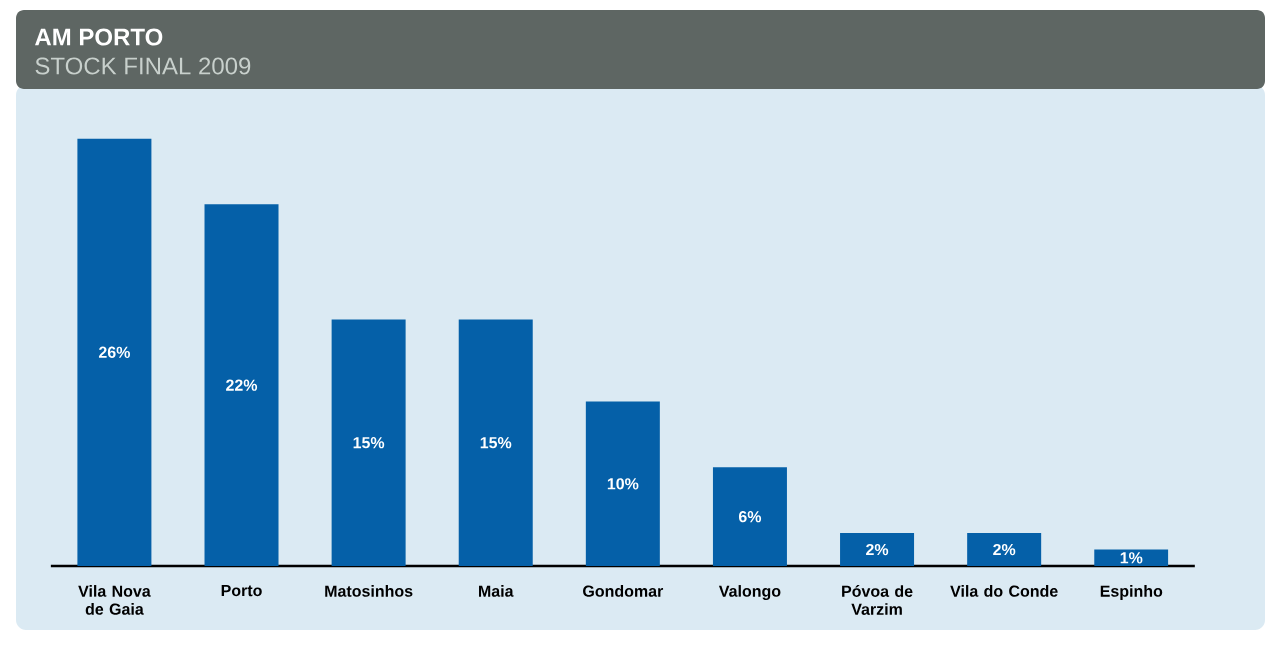 The image size is (1280, 663). Describe the element at coordinates (749, 593) in the screenshot. I see `x-tick-label: Valongo` at that location.